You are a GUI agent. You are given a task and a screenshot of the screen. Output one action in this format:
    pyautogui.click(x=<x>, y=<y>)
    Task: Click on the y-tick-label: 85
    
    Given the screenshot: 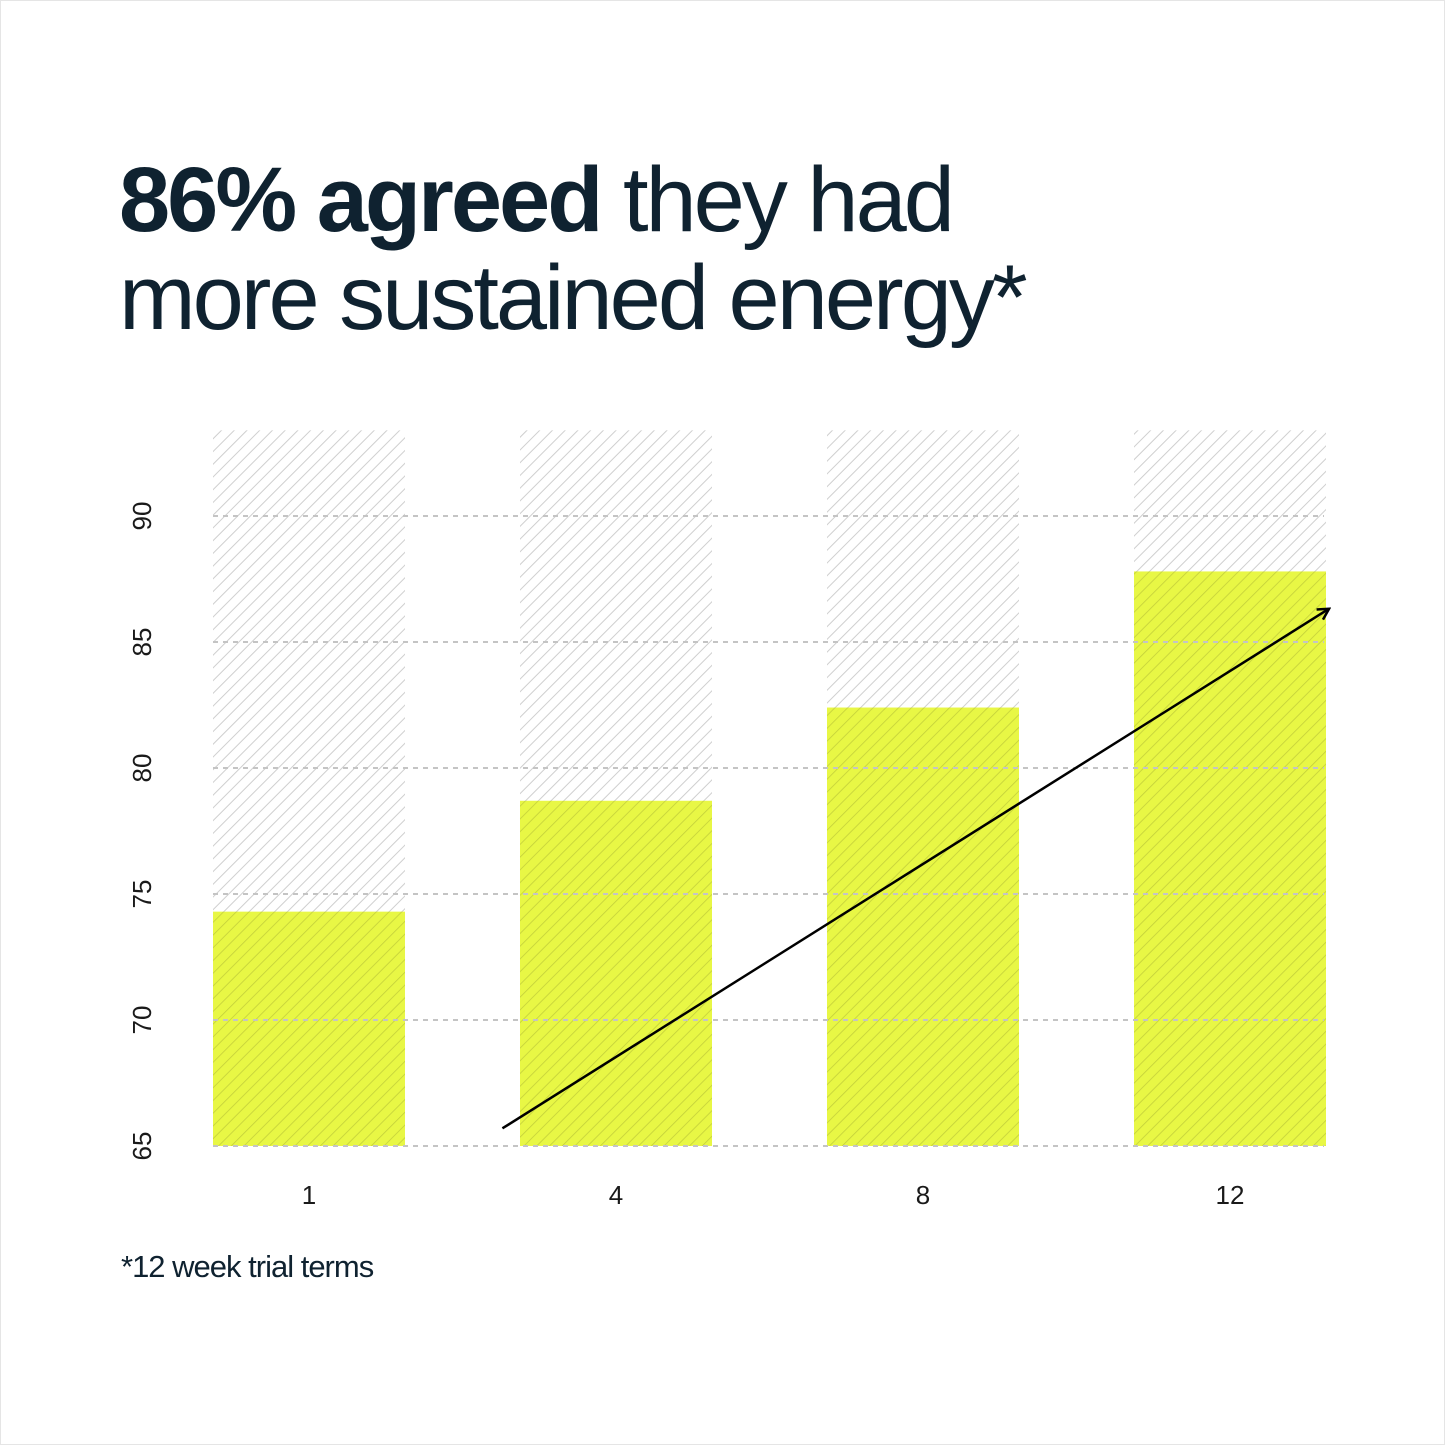 What is the action you would take?
    pyautogui.click(x=142, y=642)
    